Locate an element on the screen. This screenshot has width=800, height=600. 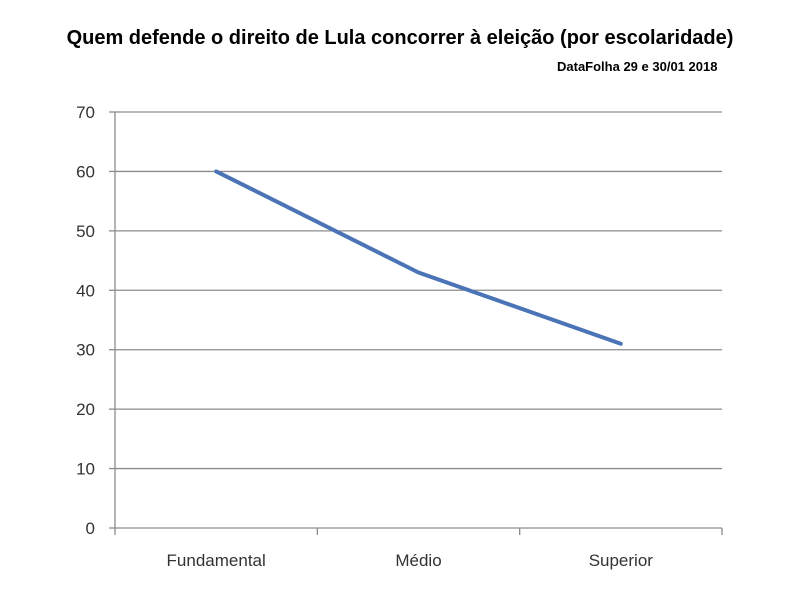
y-tick-label: 0 is located at coordinates (90, 528).